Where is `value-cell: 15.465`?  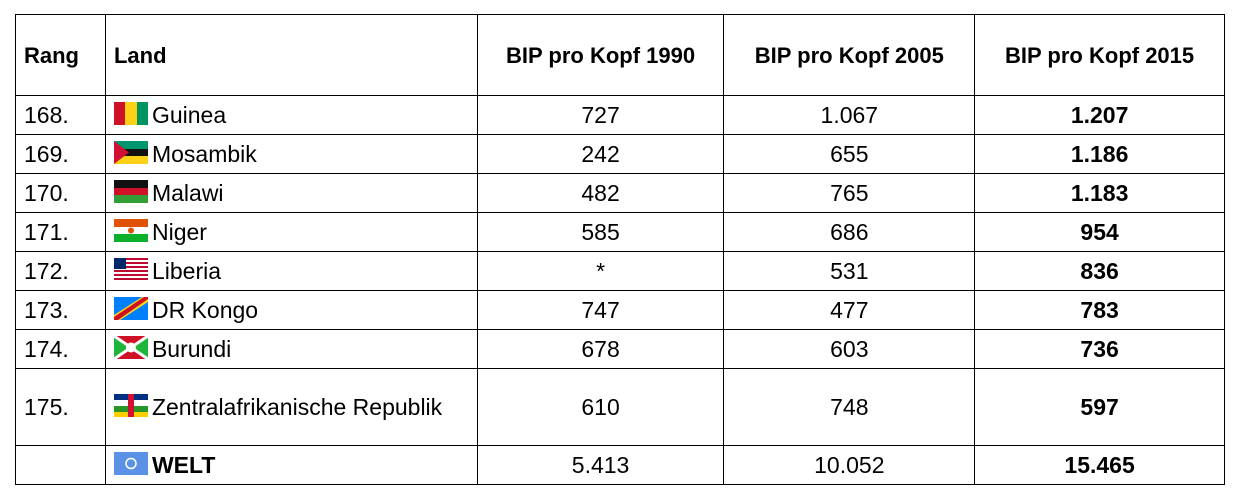
value-cell: 15.465 is located at coordinates (1099, 465).